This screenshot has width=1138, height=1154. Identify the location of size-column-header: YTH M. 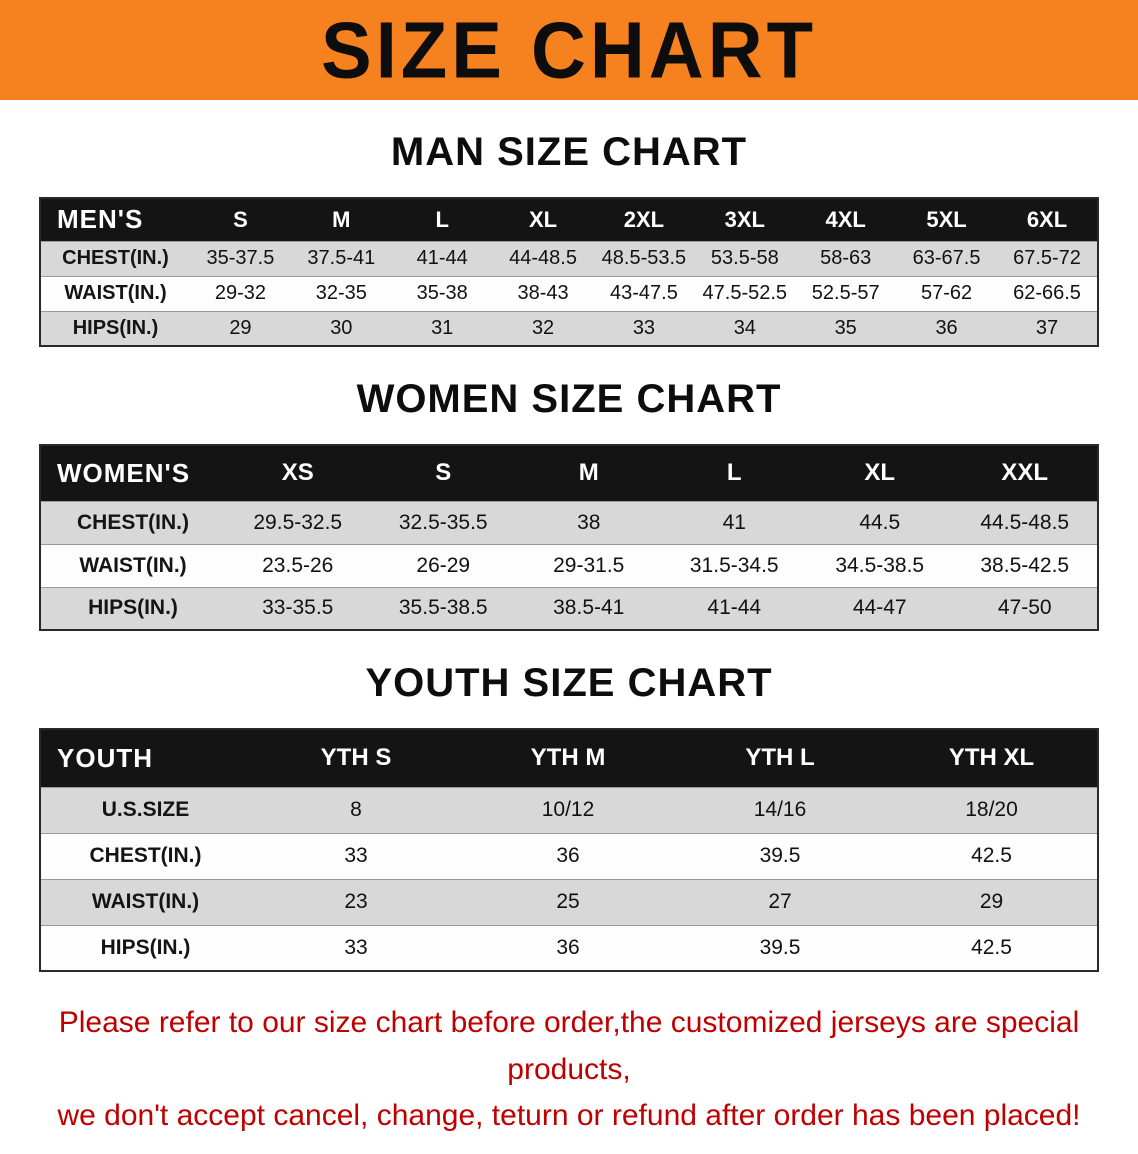
(568, 758).